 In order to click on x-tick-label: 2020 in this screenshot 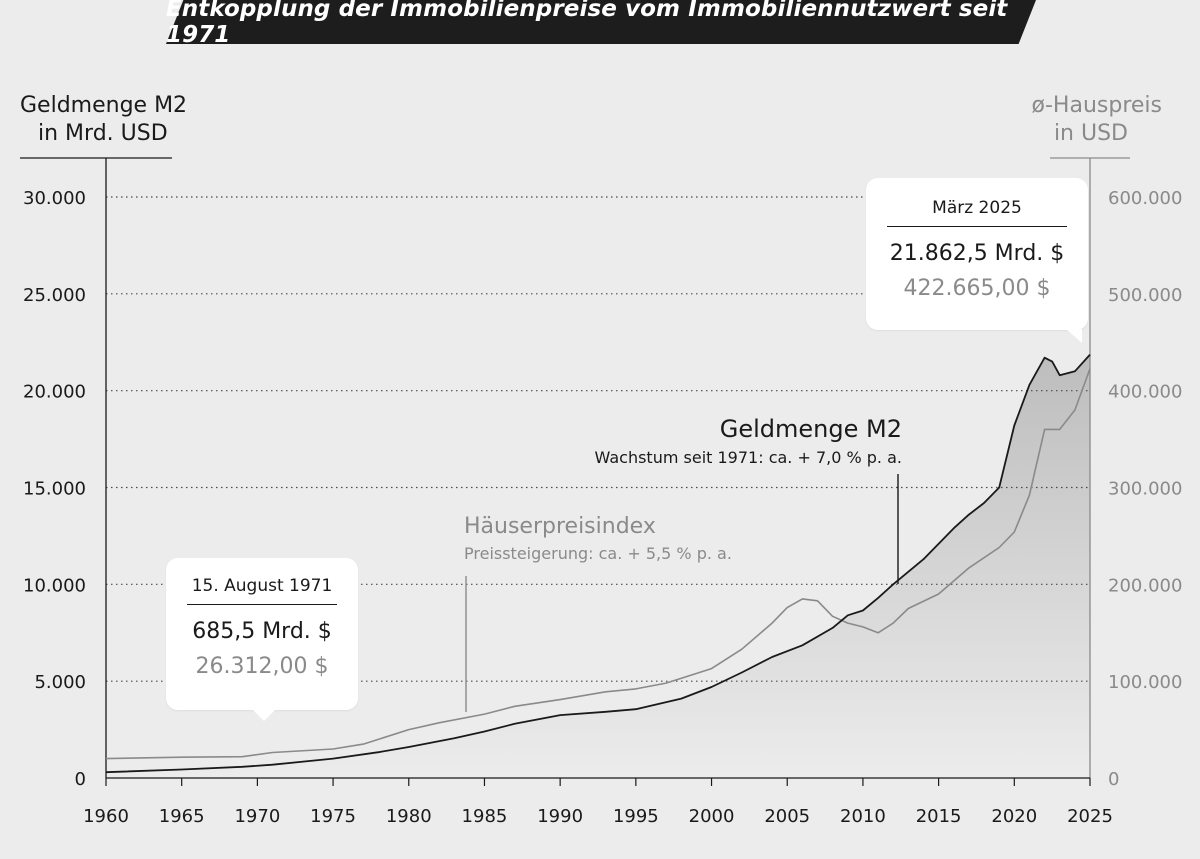, I will do `click(1014, 816)`.